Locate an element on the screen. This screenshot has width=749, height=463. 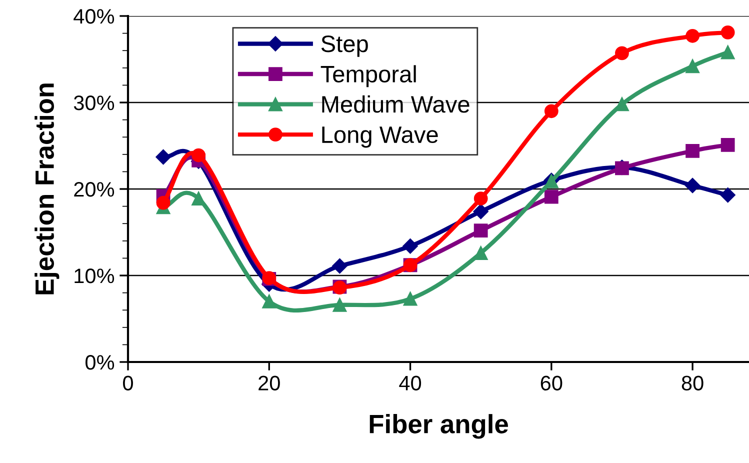
y-tick-label: 10% is located at coordinates (94, 276).